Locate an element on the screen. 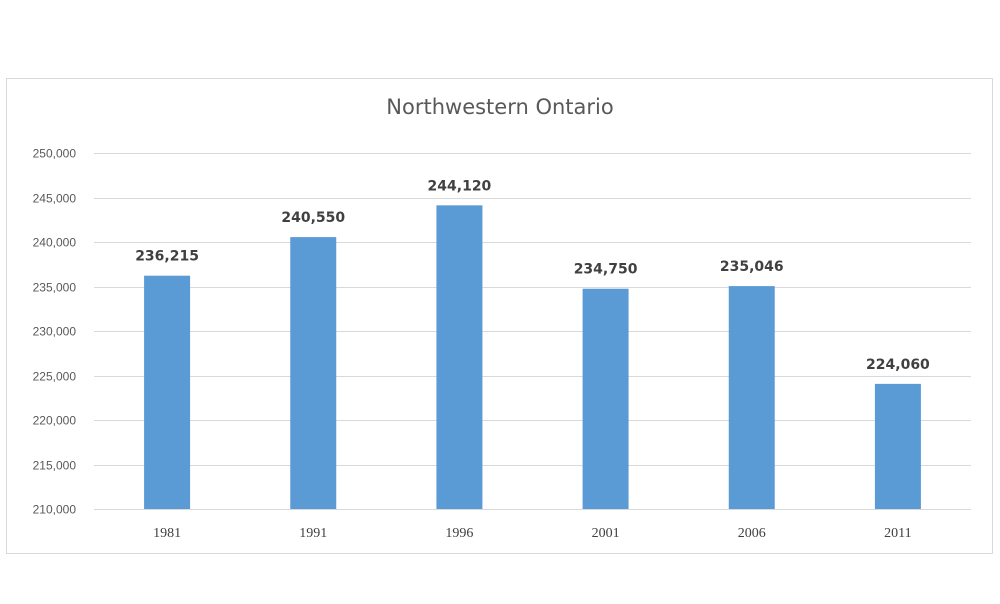 The width and height of the screenshot is (1000, 604). x-category-label: 2011 is located at coordinates (897, 533).